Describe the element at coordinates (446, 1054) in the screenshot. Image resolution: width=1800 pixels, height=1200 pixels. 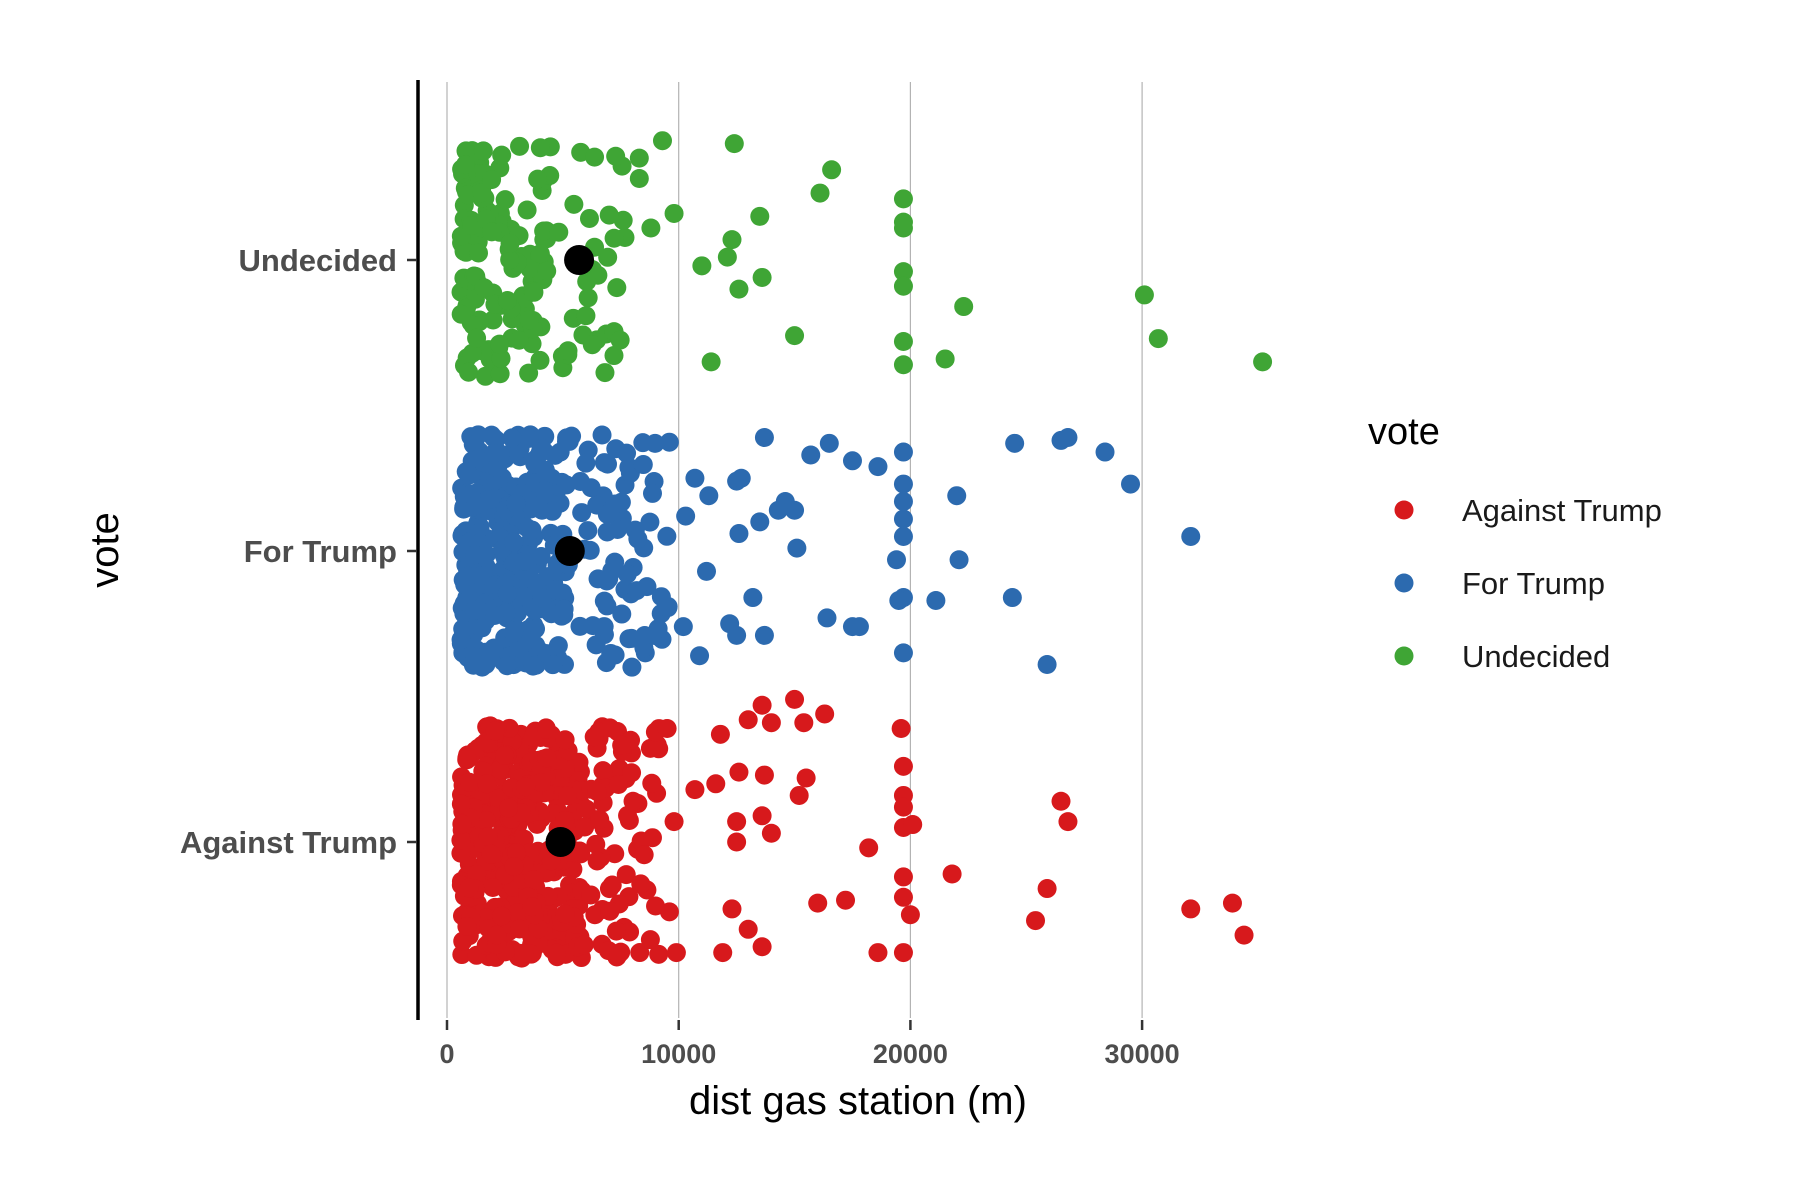
I see `x-tick-label: 0` at that location.